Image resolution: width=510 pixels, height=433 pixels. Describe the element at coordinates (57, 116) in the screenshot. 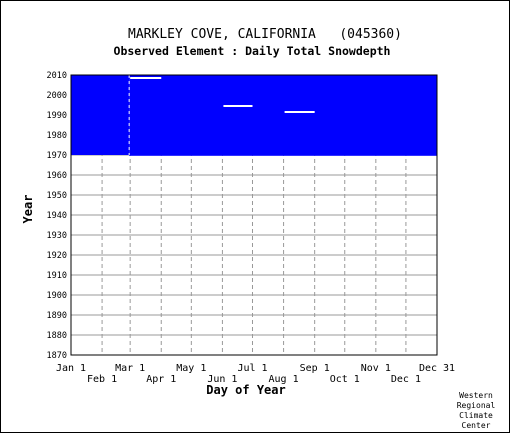

I see `y-tick-label: 1990` at that location.